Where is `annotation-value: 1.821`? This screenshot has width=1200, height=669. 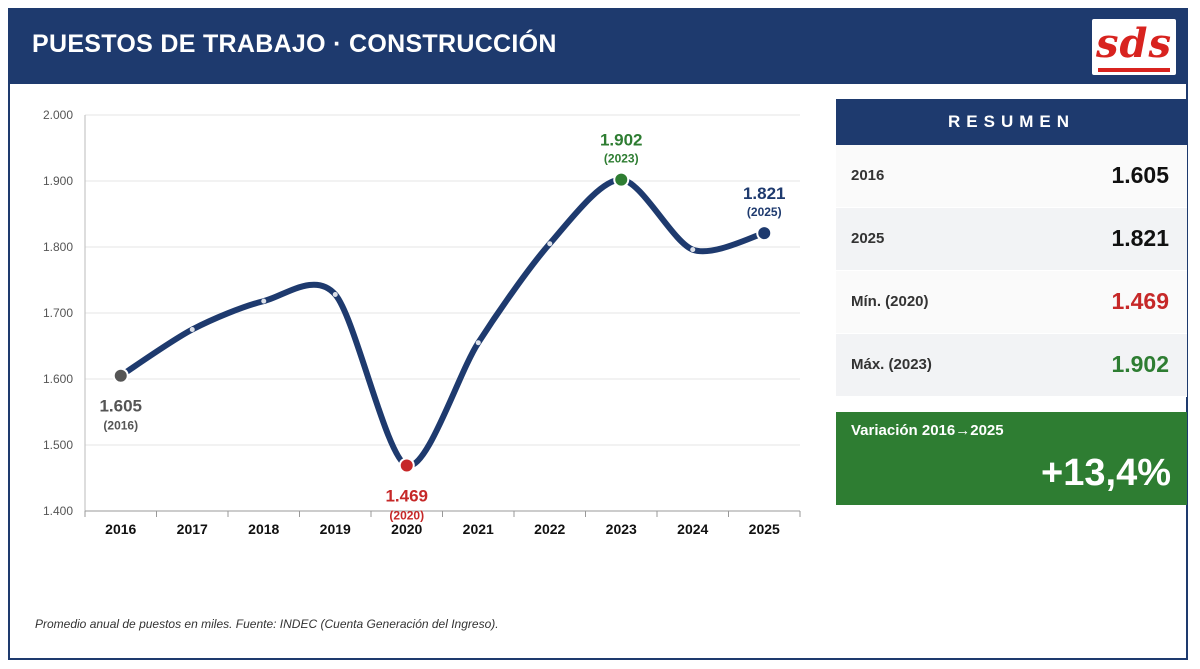
annotation-value: 1.821 is located at coordinates (764, 193).